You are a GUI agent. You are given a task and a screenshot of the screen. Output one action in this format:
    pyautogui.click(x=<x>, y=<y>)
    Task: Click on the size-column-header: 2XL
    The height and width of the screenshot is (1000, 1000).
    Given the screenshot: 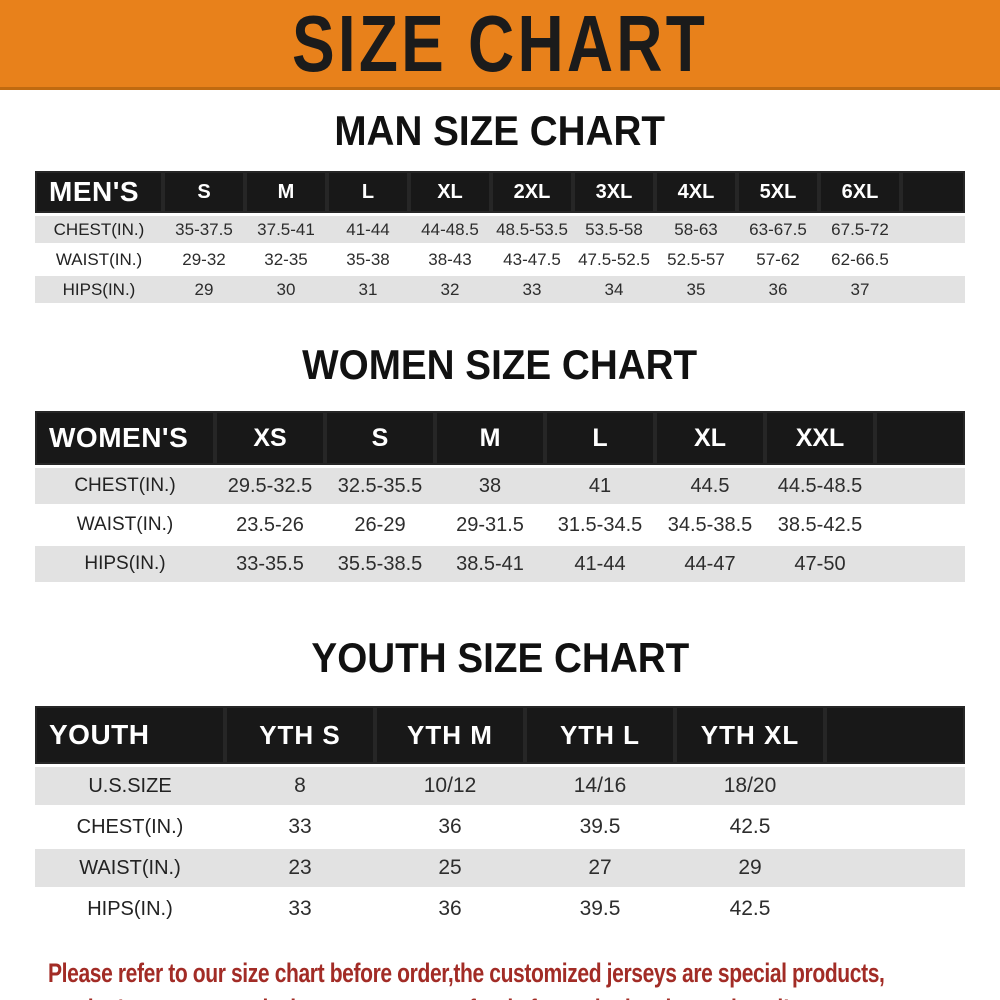 What is the action you would take?
    pyautogui.click(x=532, y=192)
    